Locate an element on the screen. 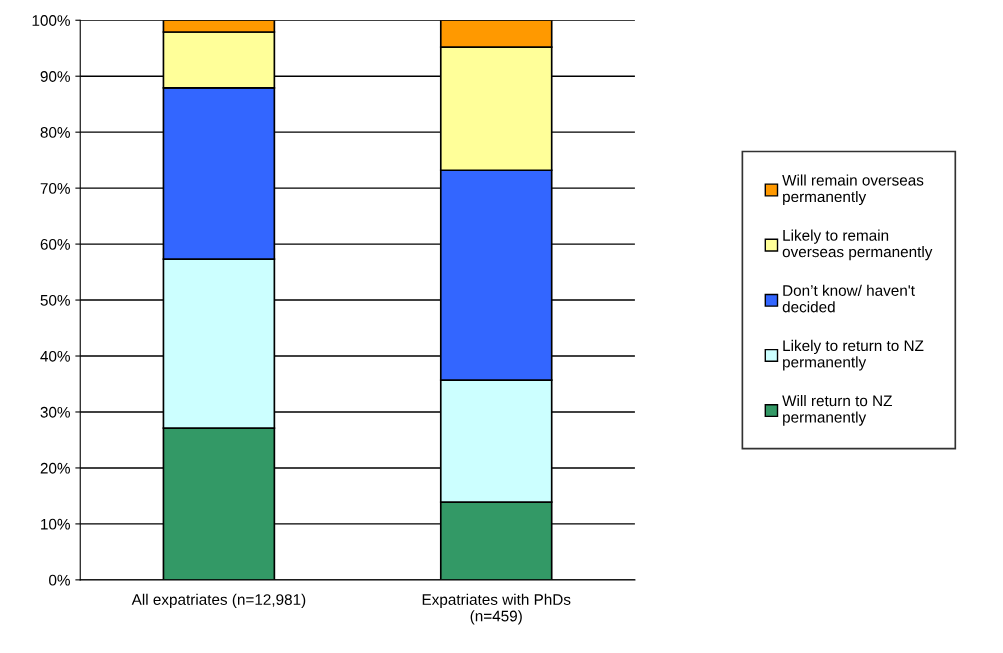  legend-label: Likely to remain overseas permanently is located at coordinates (857, 245).